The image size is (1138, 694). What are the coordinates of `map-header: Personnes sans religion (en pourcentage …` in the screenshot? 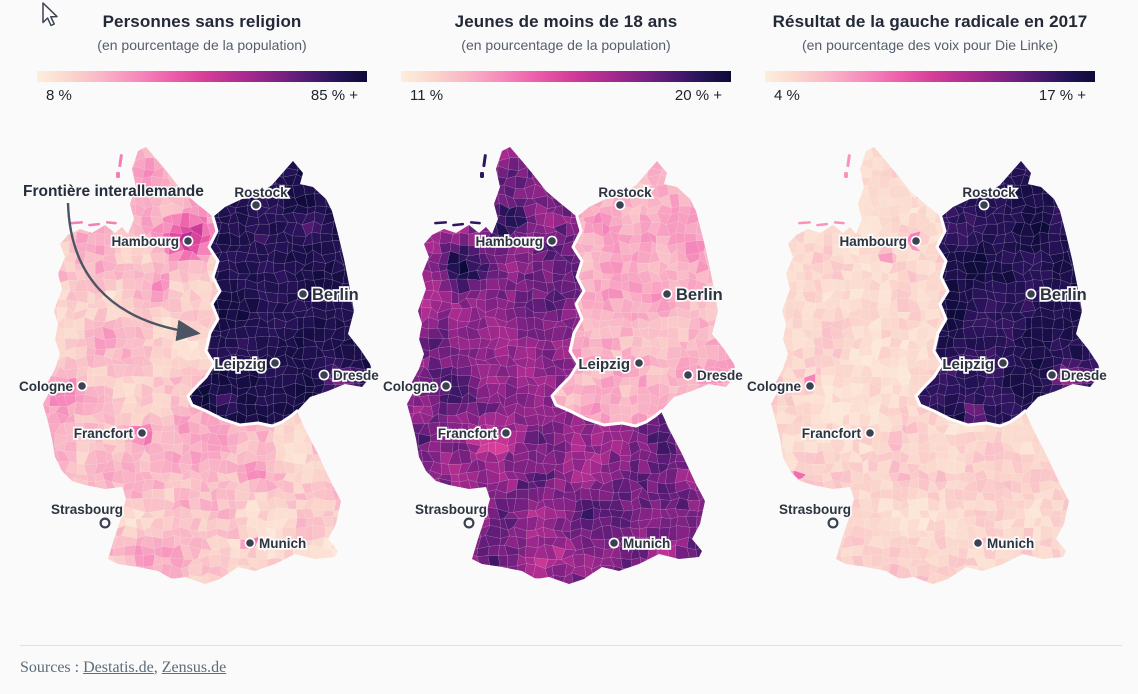 It's located at (202, 58).